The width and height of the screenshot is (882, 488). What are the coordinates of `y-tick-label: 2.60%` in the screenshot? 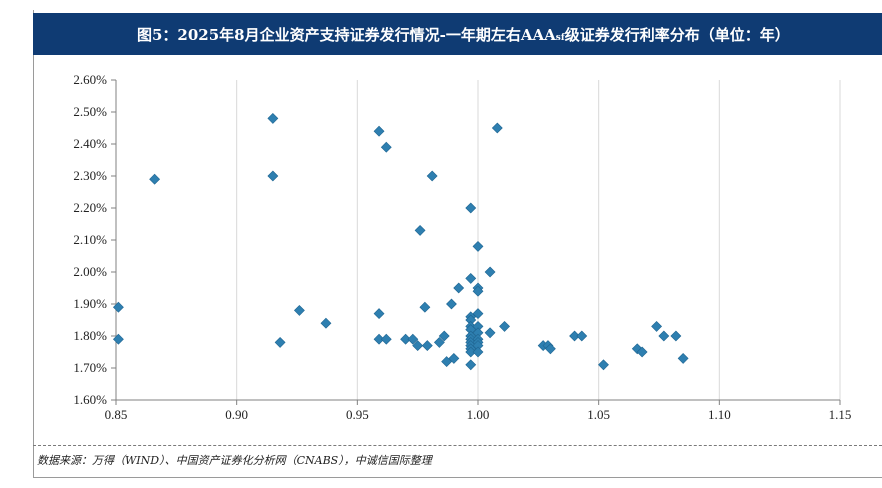 It's located at (90, 79).